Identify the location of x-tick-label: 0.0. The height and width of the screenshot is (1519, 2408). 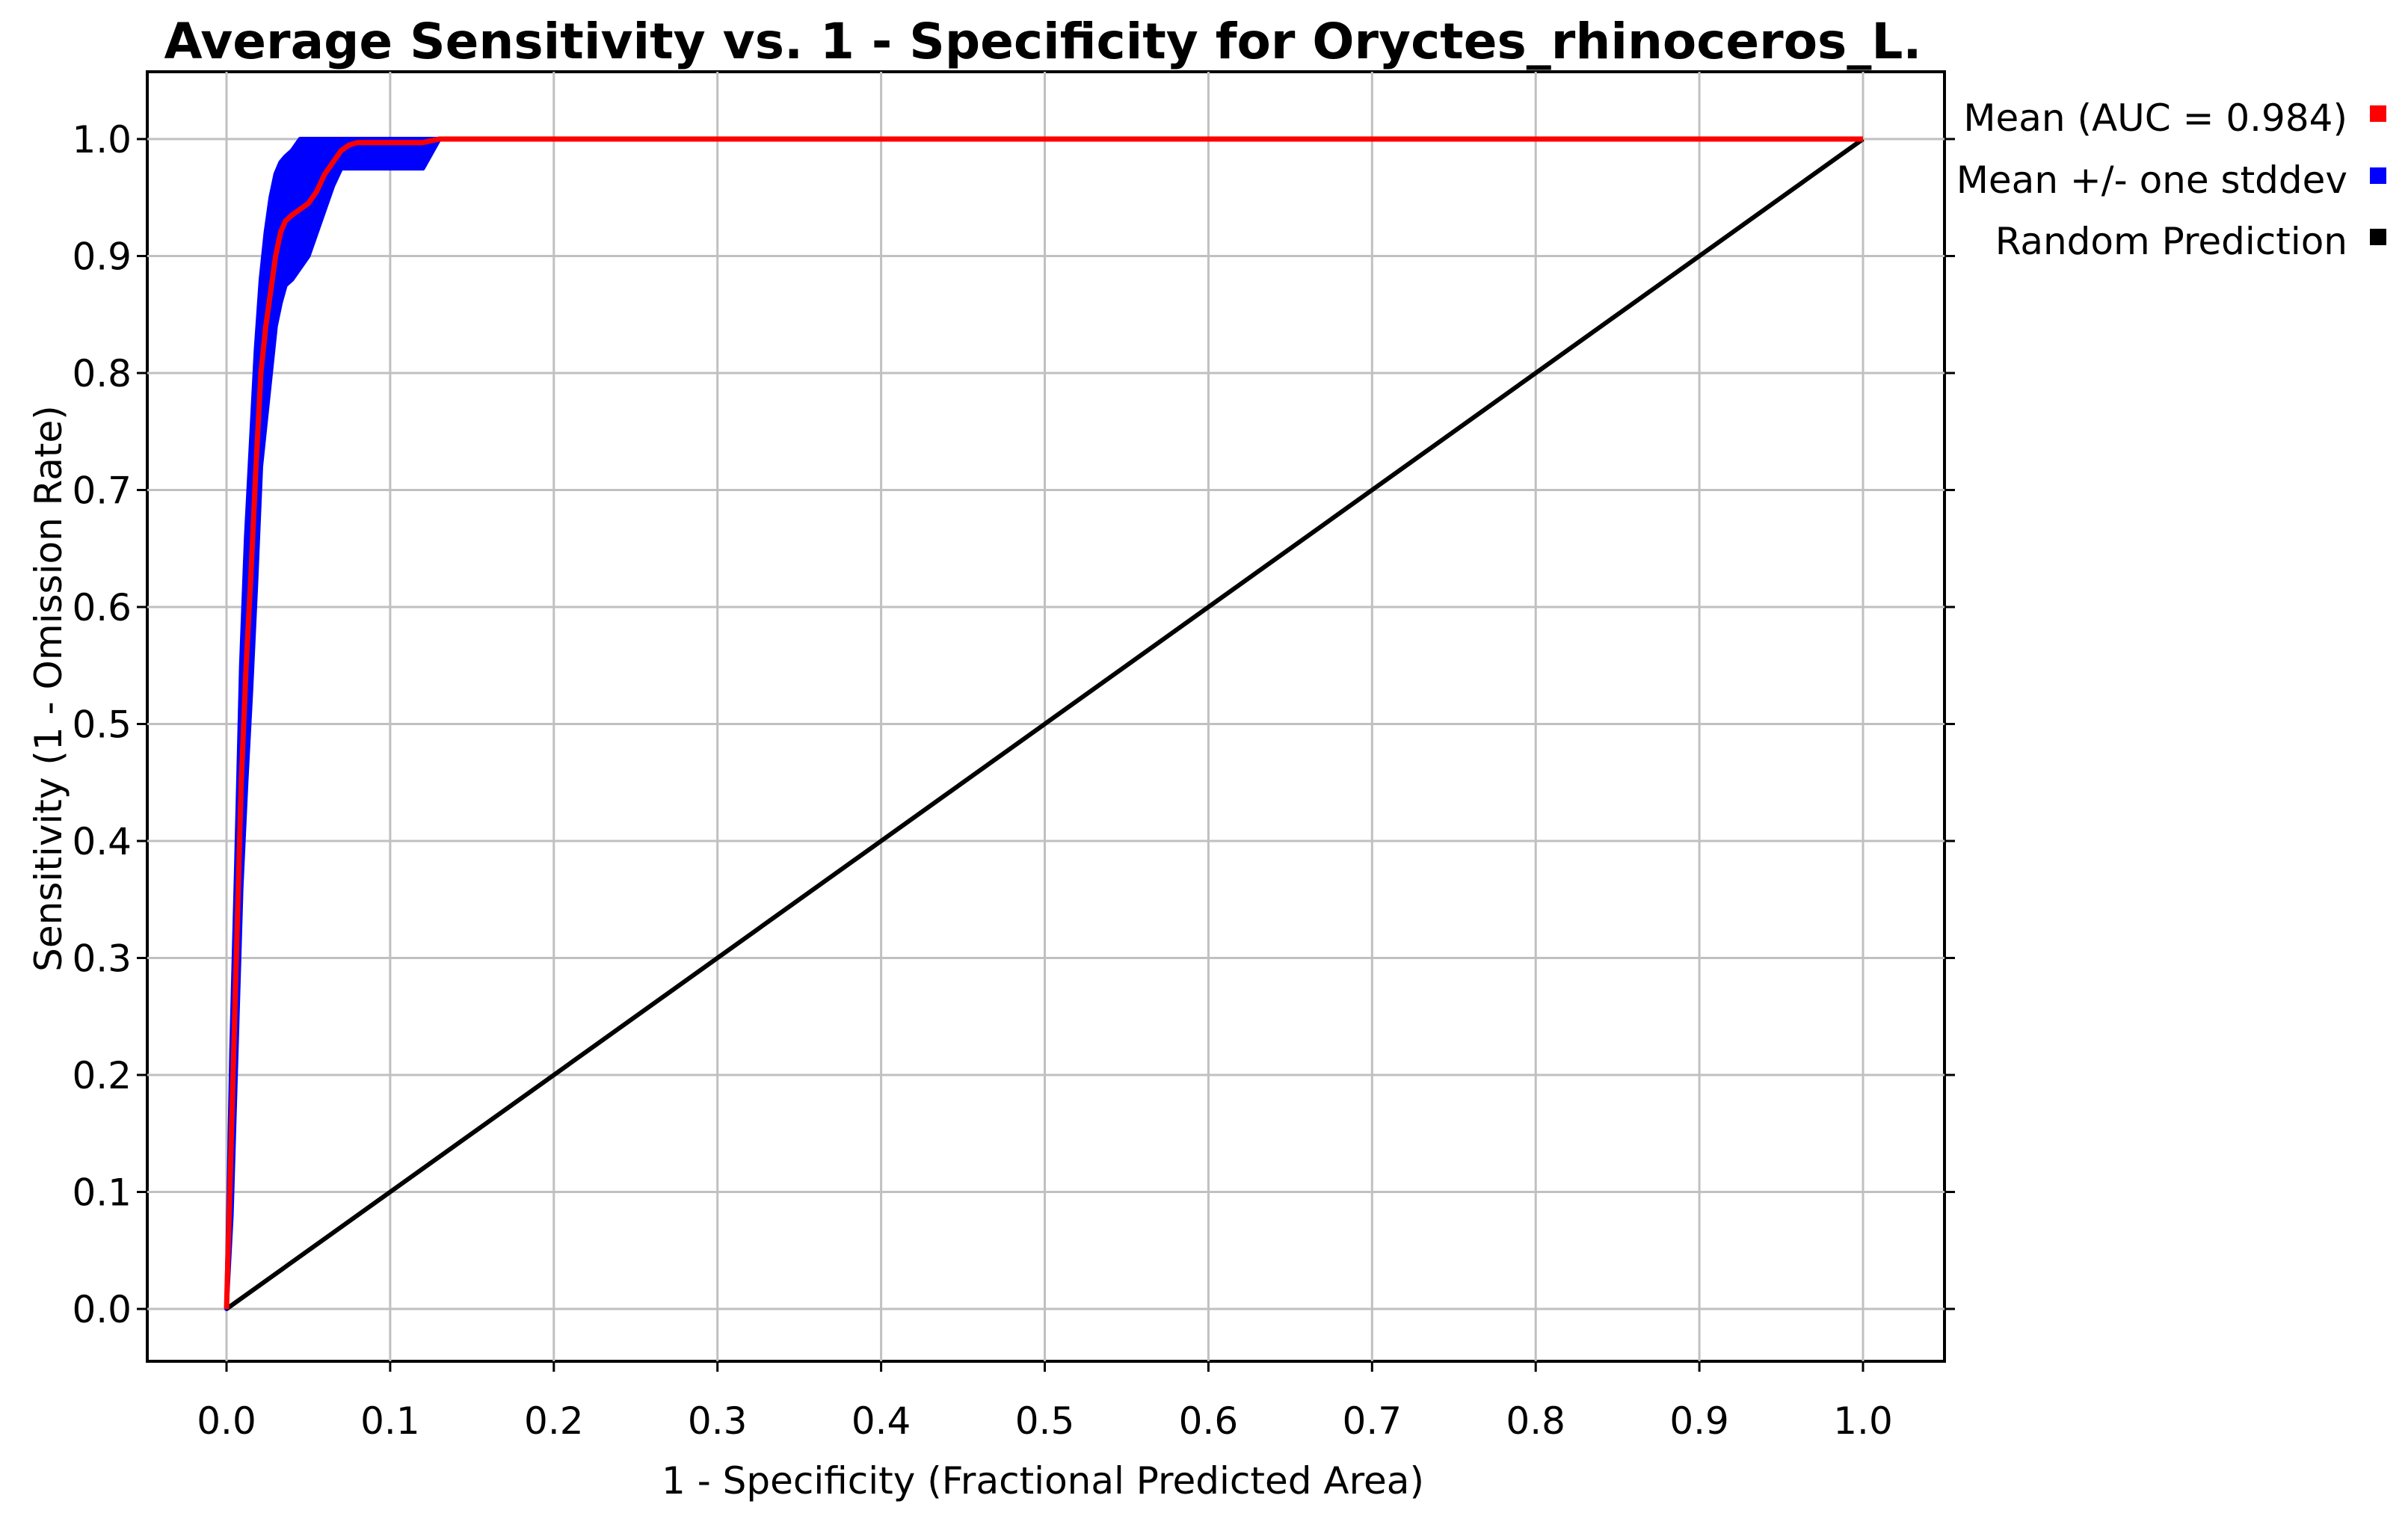
(227, 1421).